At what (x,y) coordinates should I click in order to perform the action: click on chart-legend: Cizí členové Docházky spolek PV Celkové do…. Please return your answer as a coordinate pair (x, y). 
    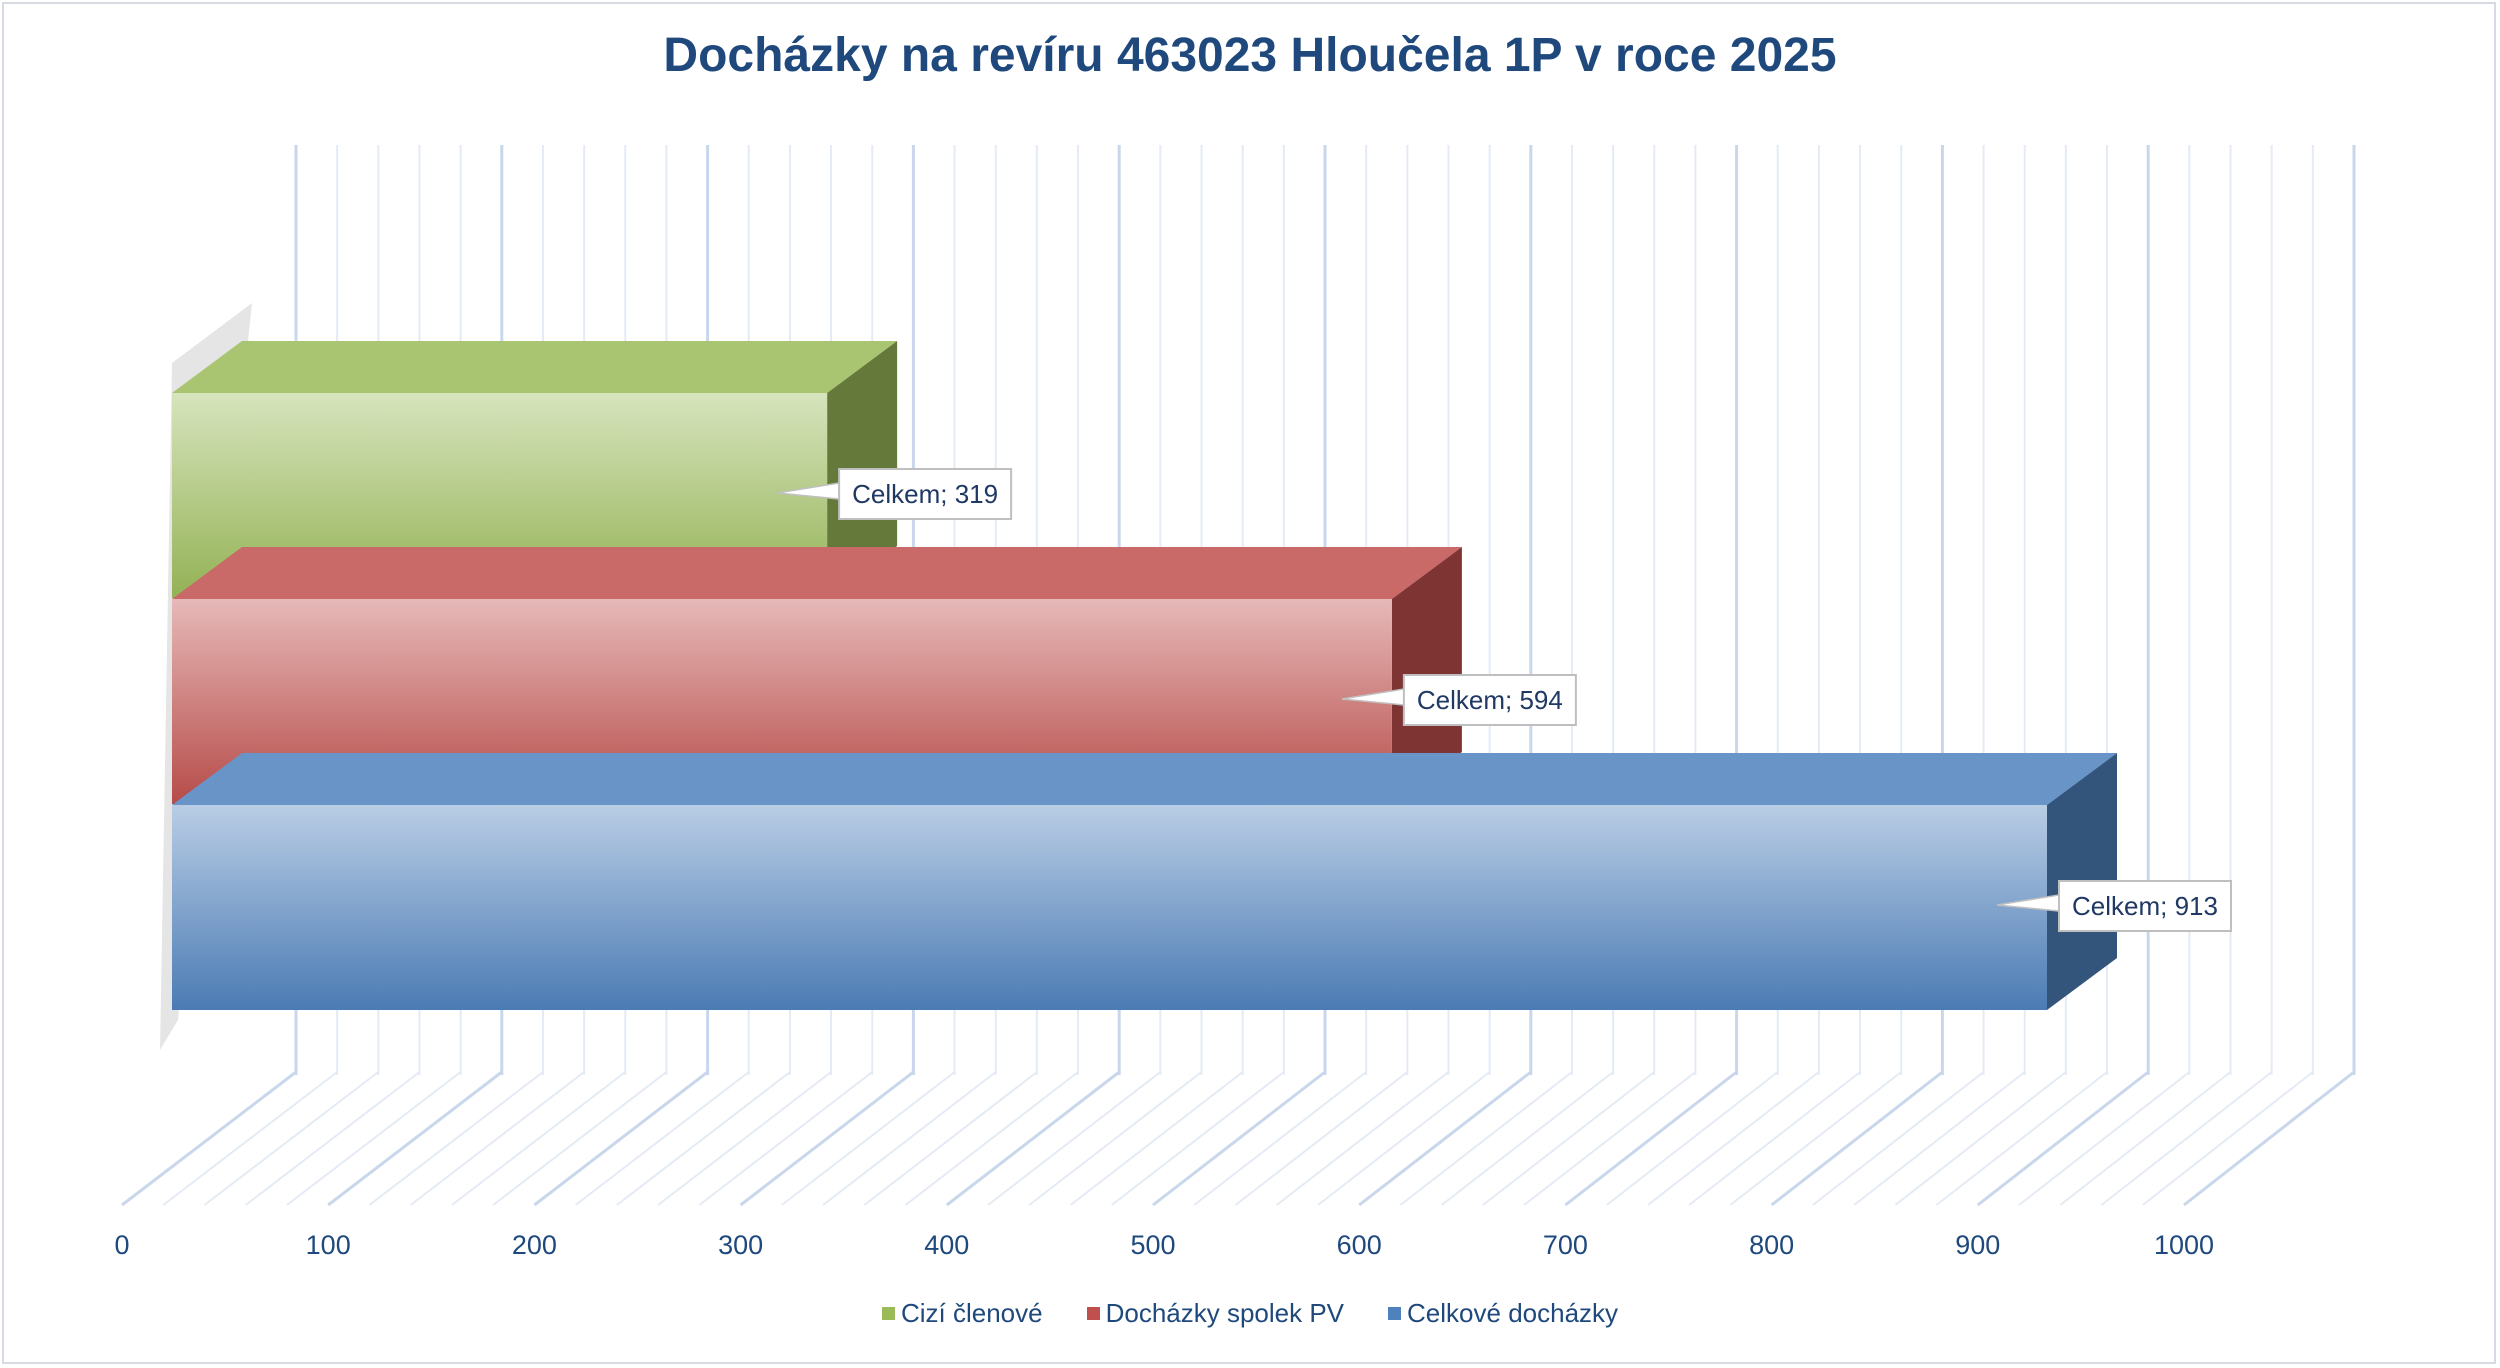
    Looking at the image, I should click on (1250, 1313).